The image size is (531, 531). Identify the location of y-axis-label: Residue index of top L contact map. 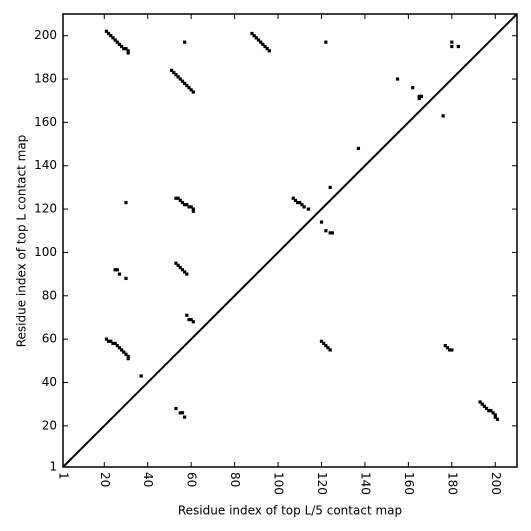
(22, 241).